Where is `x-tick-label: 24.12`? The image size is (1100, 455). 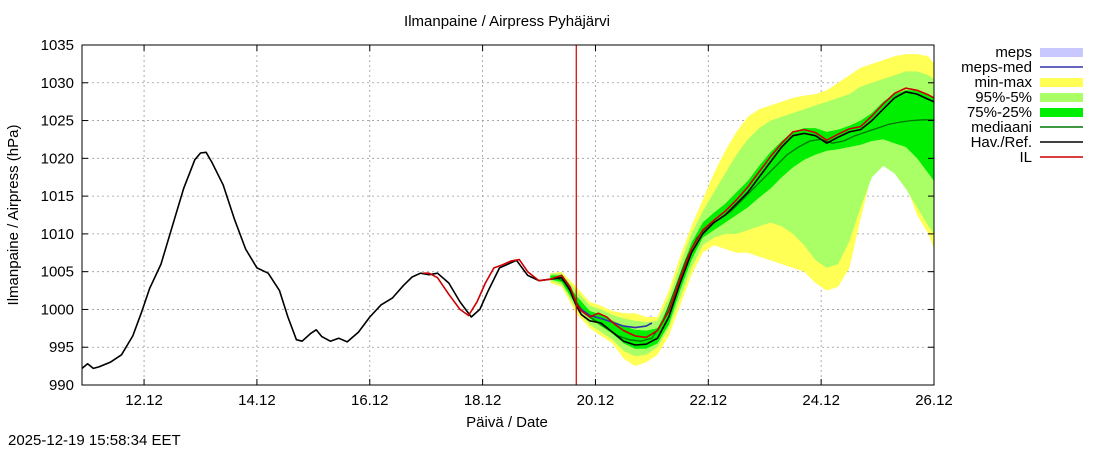 x-tick-label: 24.12 is located at coordinates (821, 400).